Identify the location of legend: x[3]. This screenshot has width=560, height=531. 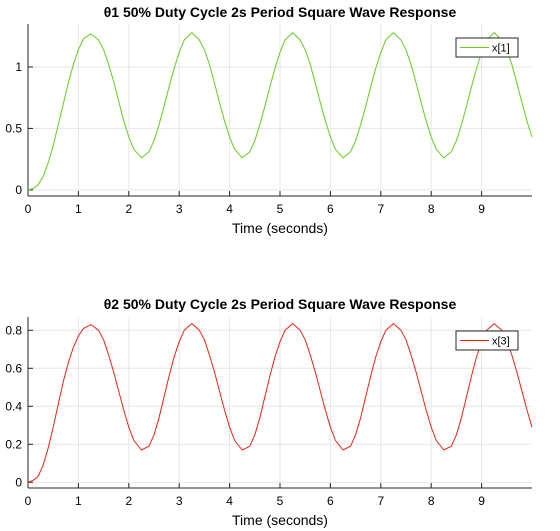
(487, 340).